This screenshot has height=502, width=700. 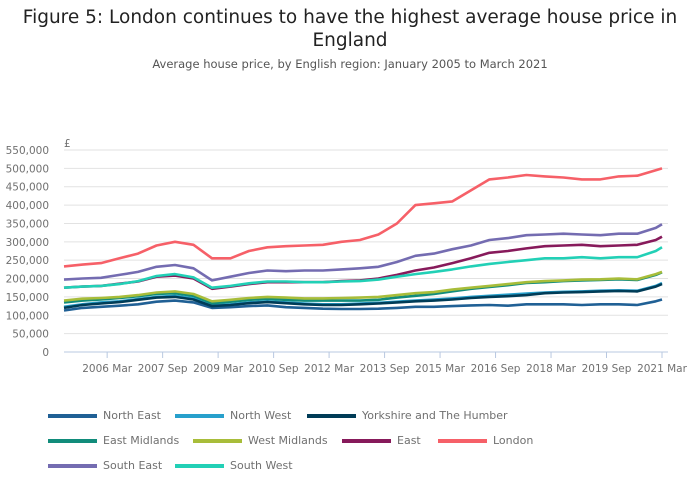 What do you see at coordinates (27, 316) in the screenshot?
I see `y-tick-label: 100,000` at bounding box center [27, 316].